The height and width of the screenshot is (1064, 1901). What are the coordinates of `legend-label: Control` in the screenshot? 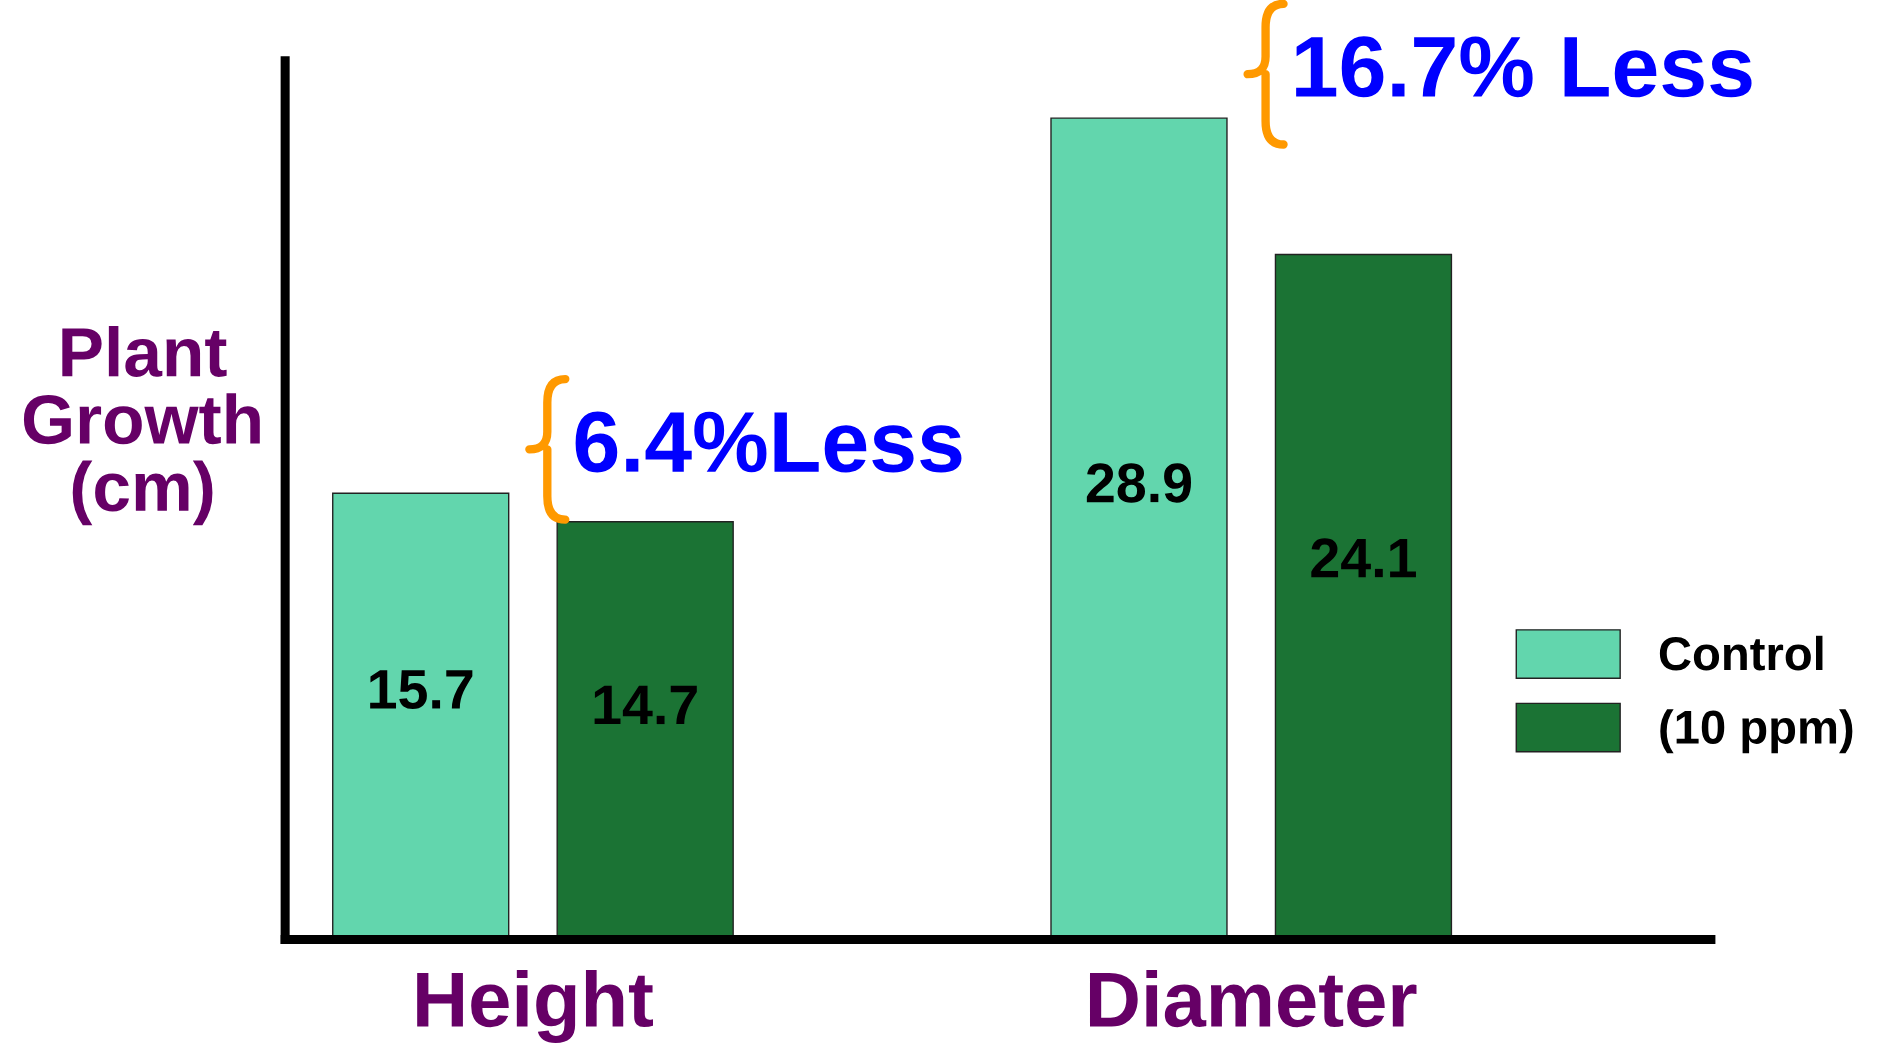 It's located at (1741, 653).